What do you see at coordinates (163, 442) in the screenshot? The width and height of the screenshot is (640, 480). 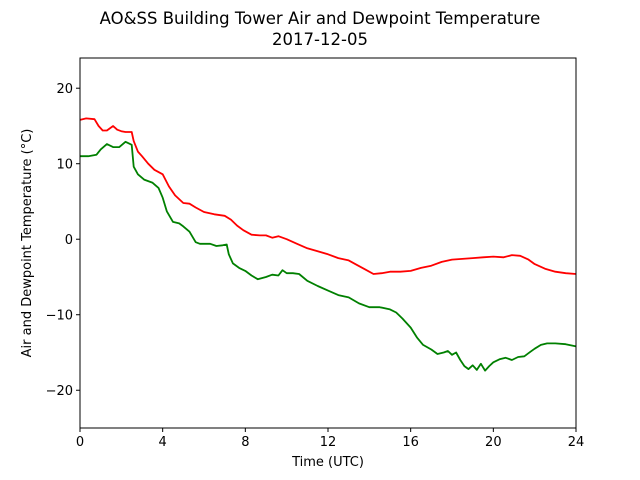 I see `x-tick-label: 4` at bounding box center [163, 442].